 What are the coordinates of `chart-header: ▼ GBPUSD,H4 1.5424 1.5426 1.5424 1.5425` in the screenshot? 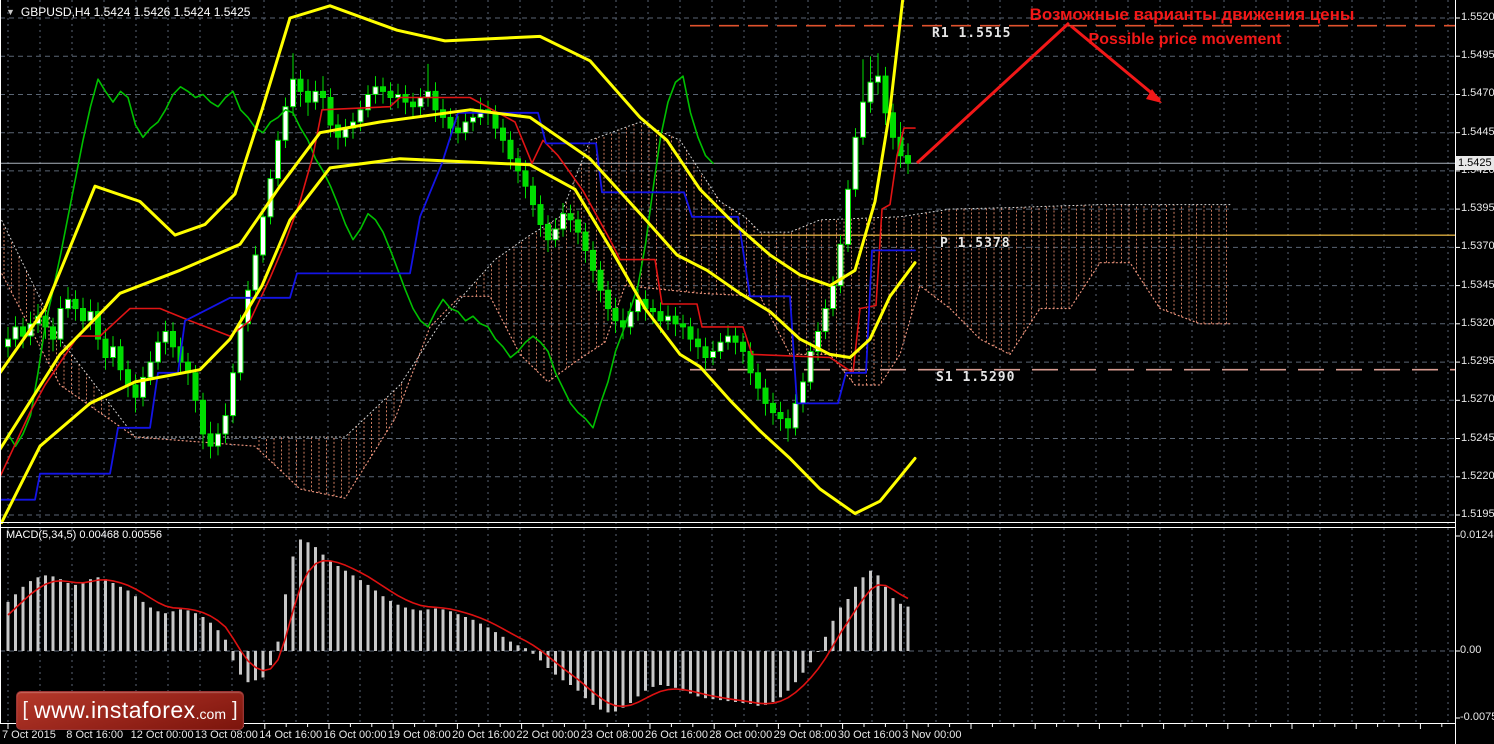 It's located at (128, 12).